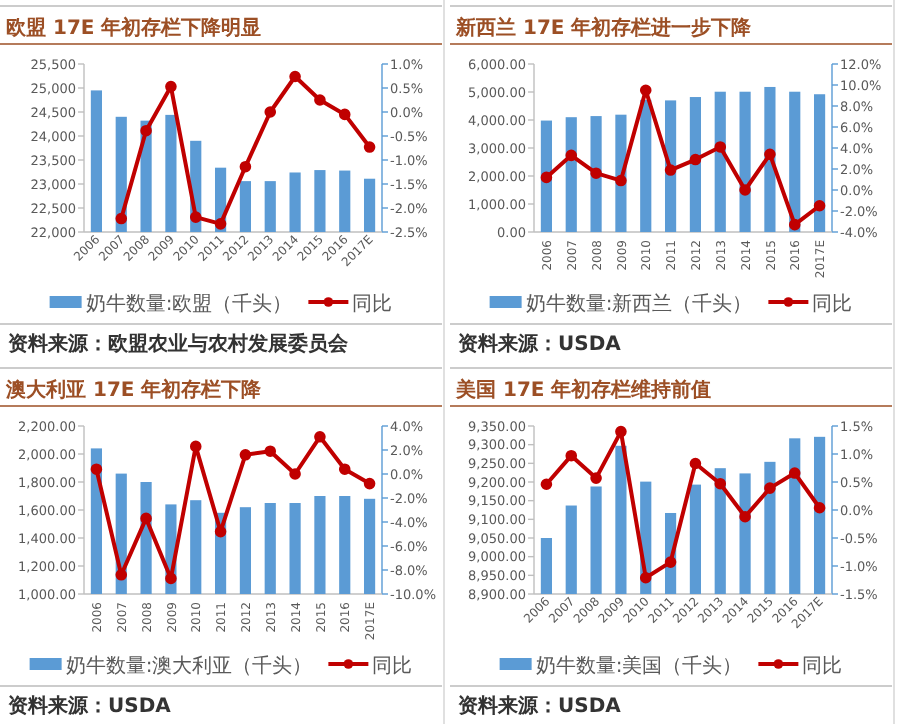  What do you see at coordinates (189, 666) in the screenshot?
I see `legend-label: 奶牛数量:澳大利亚（千头）` at bounding box center [189, 666].